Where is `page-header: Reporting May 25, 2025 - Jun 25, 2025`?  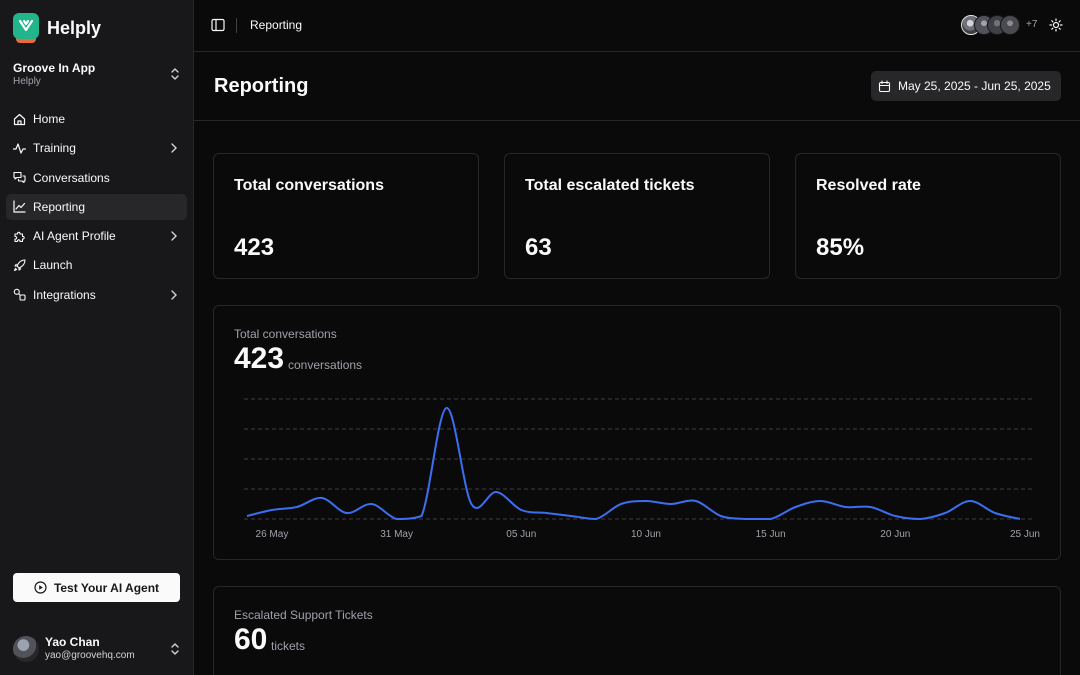
page-header: Reporting May 25, 2025 - Jun 25, 2025 is located at coordinates (637, 86).